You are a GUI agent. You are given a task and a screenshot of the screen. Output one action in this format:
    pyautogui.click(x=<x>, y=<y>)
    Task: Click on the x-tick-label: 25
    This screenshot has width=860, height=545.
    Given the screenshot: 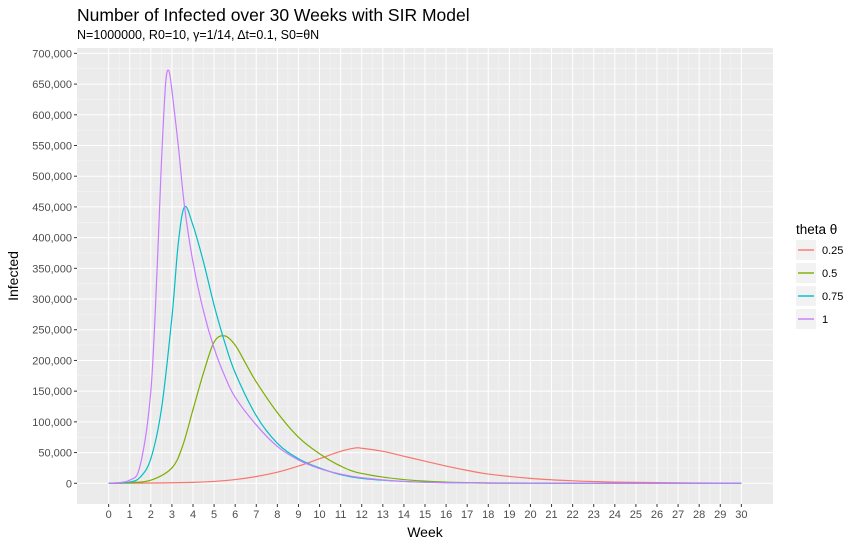 What is the action you would take?
    pyautogui.click(x=636, y=515)
    